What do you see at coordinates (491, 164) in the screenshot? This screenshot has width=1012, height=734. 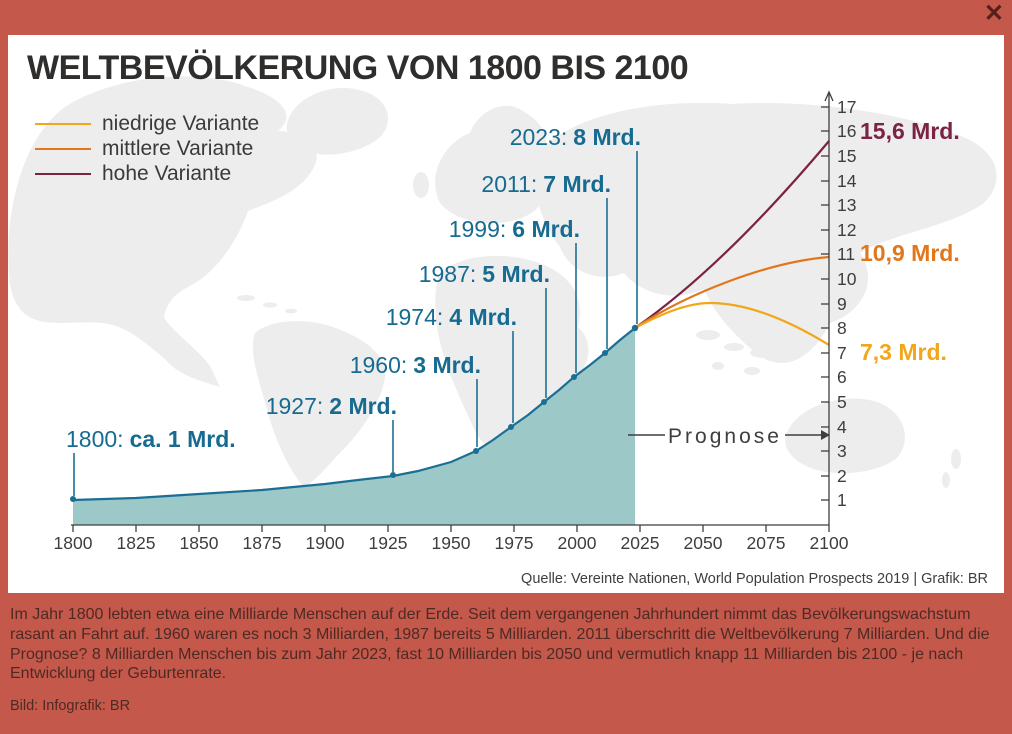 I see `map-europe` at bounding box center [491, 164].